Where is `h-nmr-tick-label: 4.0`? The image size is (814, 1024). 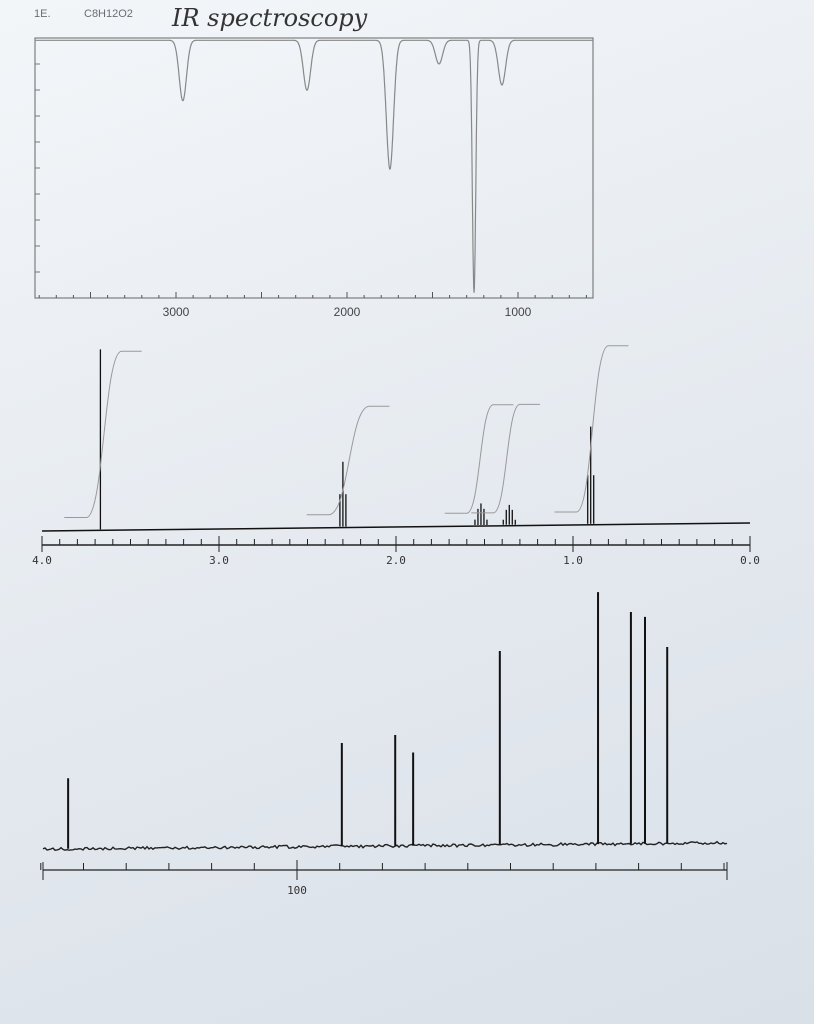 h-nmr-tick-label: 4.0 is located at coordinates (42, 560).